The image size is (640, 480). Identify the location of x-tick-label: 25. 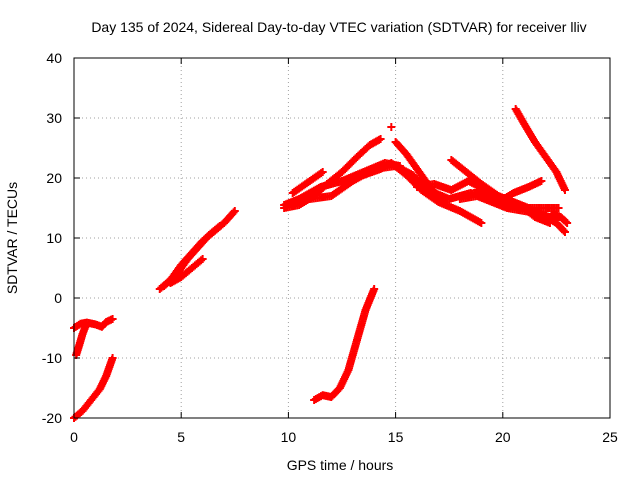
(610, 437).